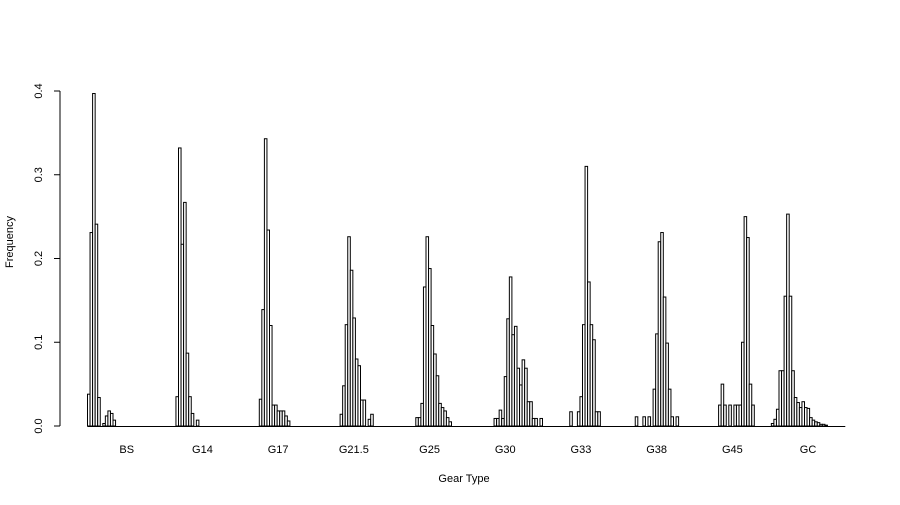  I want to click on bar-G21.5-22, so click(372, 420).